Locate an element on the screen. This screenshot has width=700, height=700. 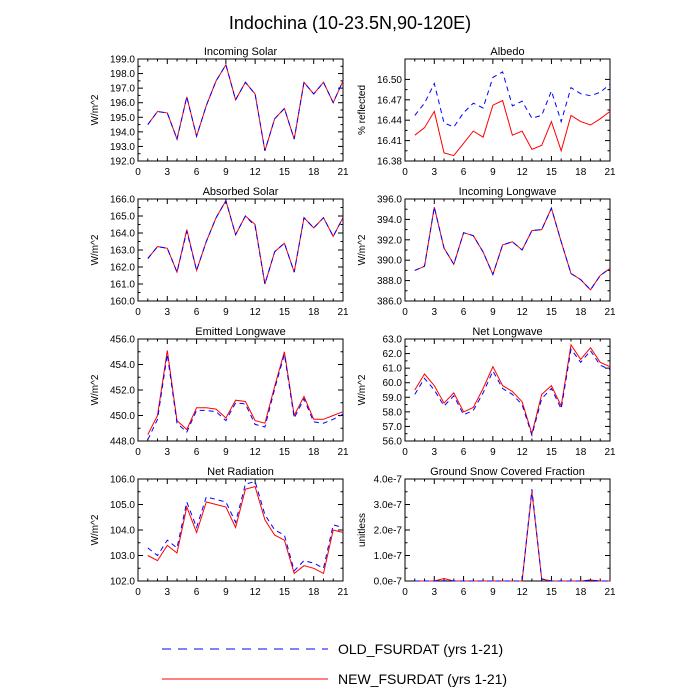
x-tick-label-absorbed-solar: 3 is located at coordinates (168, 312).